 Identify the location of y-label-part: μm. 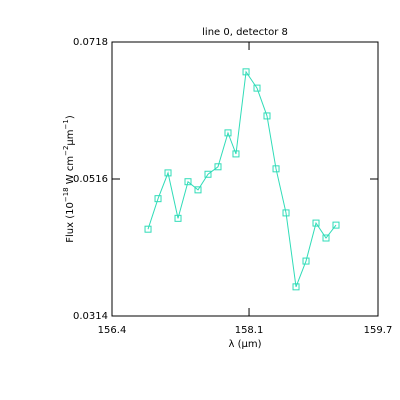
(70, 137).